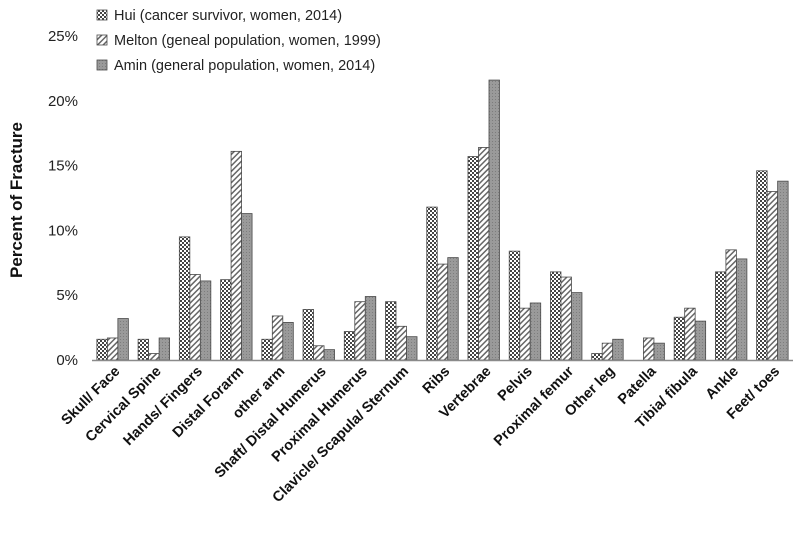 The height and width of the screenshot is (541, 793). Describe the element at coordinates (228, 16) in the screenshot. I see `legend-label: Hui (cancer survivor, women, 2014)` at that location.